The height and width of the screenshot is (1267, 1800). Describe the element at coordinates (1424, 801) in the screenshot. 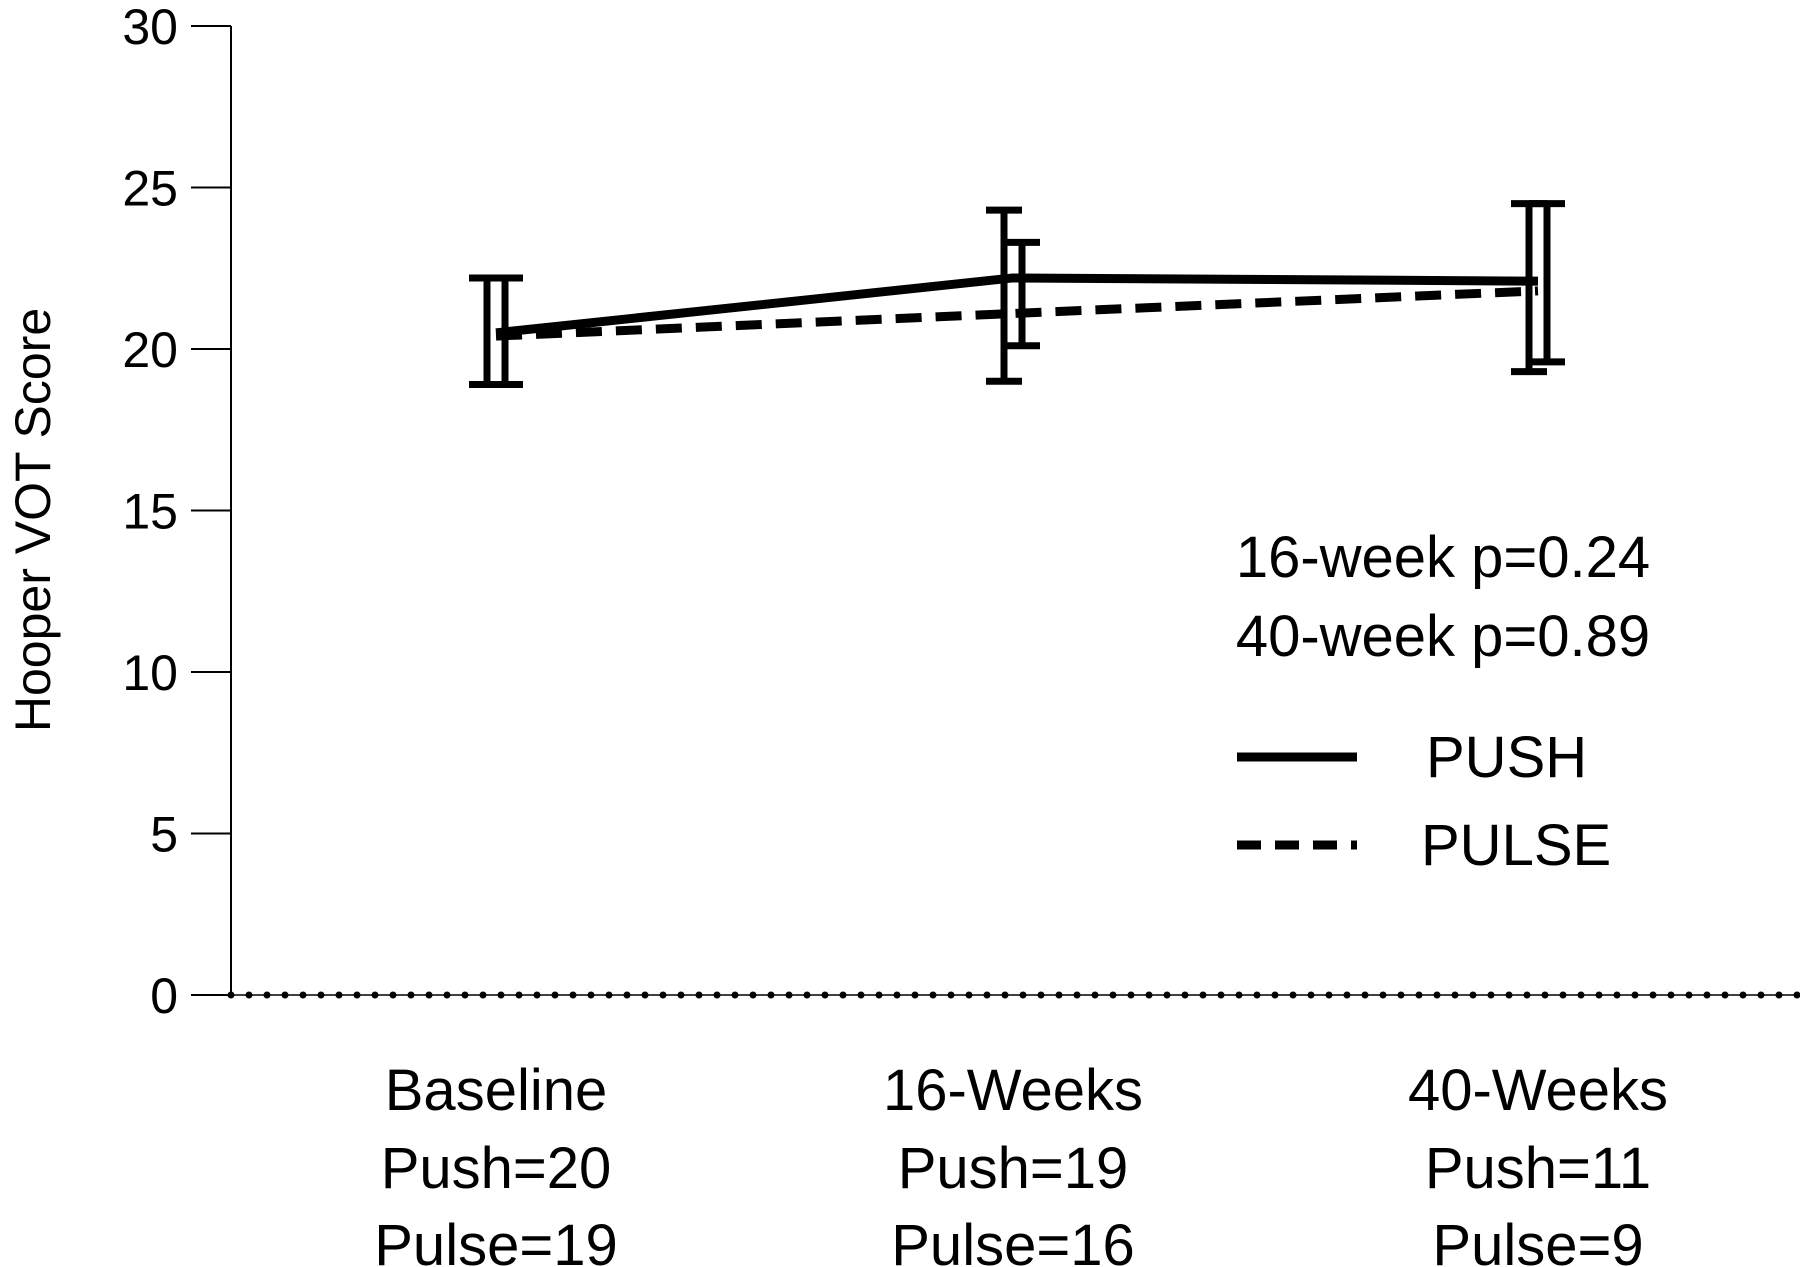

I see `legend: PUSH PULSE` at that location.